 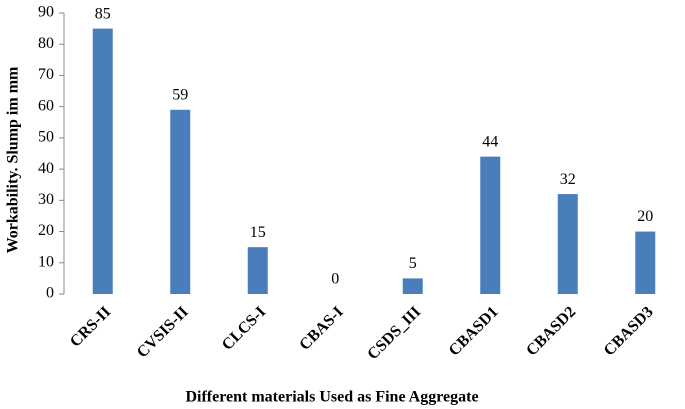 I want to click on x-tick-label: CBASD3, so click(x=629, y=331).